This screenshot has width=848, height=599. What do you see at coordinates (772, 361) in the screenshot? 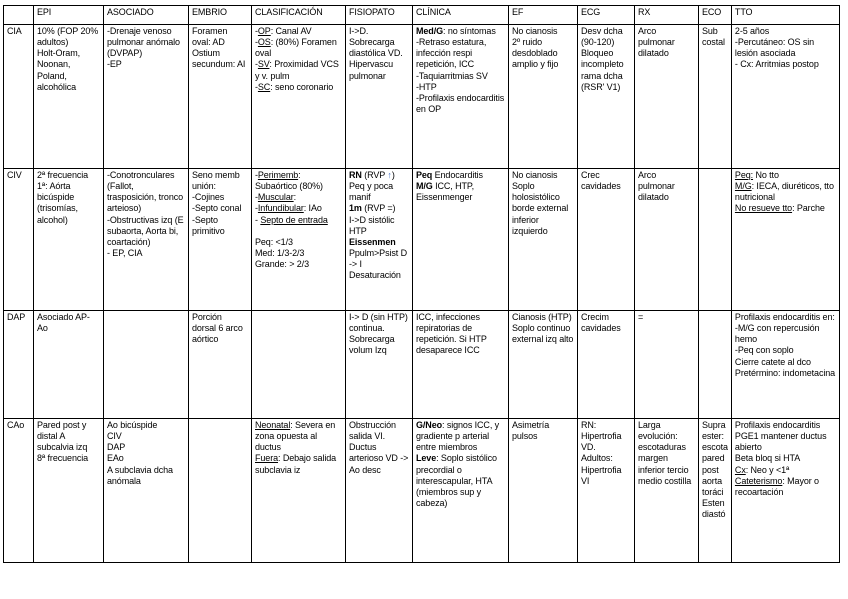
I see `cell-line: Cierre catete al dco` at bounding box center [772, 361].